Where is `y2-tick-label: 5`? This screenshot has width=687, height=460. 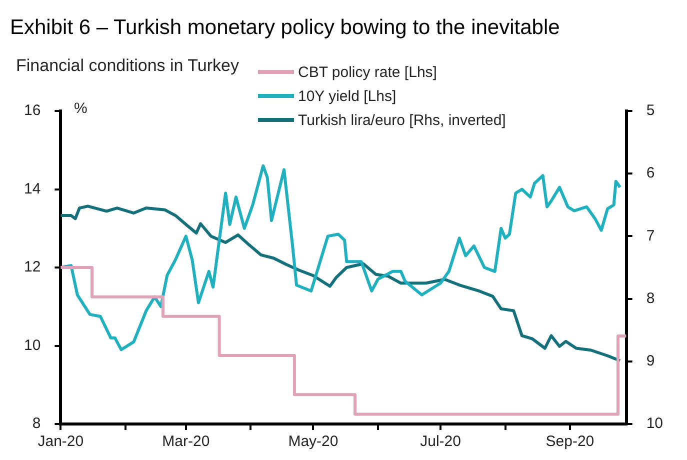
y2-tick-label: 5 is located at coordinates (650, 111).